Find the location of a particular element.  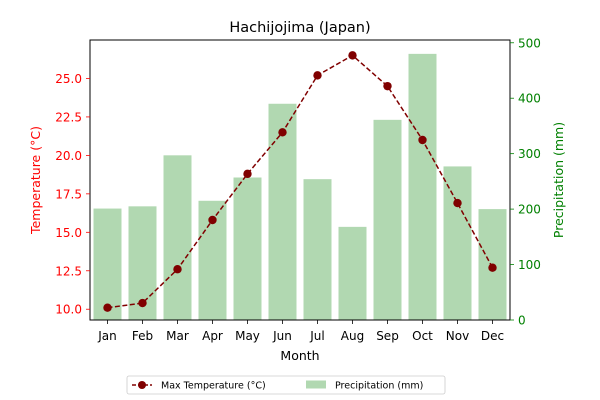

right-tick-label-3: 300 is located at coordinates (529, 154).